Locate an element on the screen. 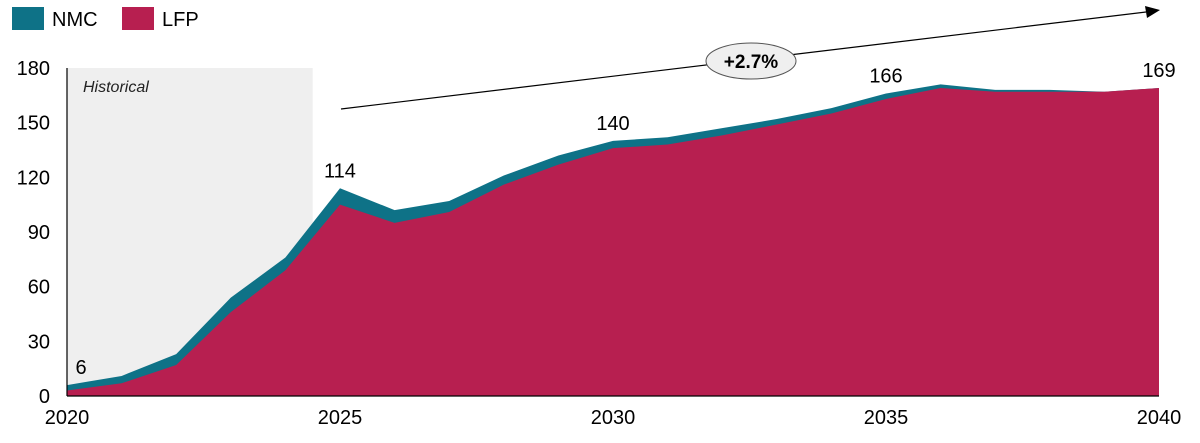 This screenshot has width=1200, height=443. y-tick-label: 0 is located at coordinates (44, 397).